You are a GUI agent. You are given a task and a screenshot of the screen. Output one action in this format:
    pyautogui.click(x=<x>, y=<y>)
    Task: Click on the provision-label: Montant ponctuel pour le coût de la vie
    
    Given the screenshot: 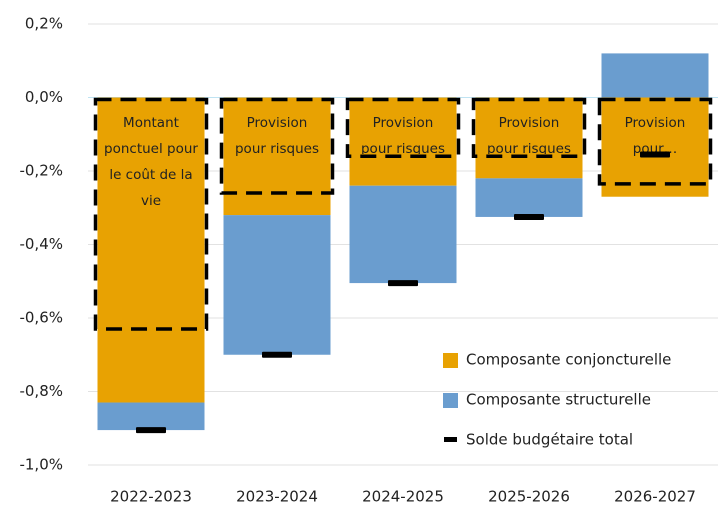 What is the action you would take?
    pyautogui.click(x=151, y=161)
    